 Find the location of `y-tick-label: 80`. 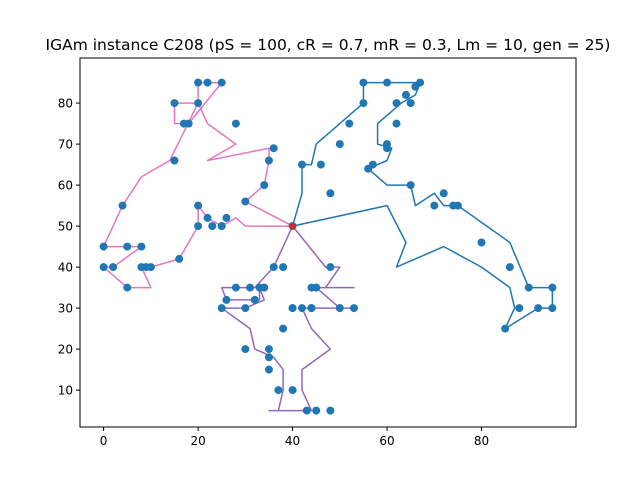

y-tick-label: 80 is located at coordinates (65, 104).